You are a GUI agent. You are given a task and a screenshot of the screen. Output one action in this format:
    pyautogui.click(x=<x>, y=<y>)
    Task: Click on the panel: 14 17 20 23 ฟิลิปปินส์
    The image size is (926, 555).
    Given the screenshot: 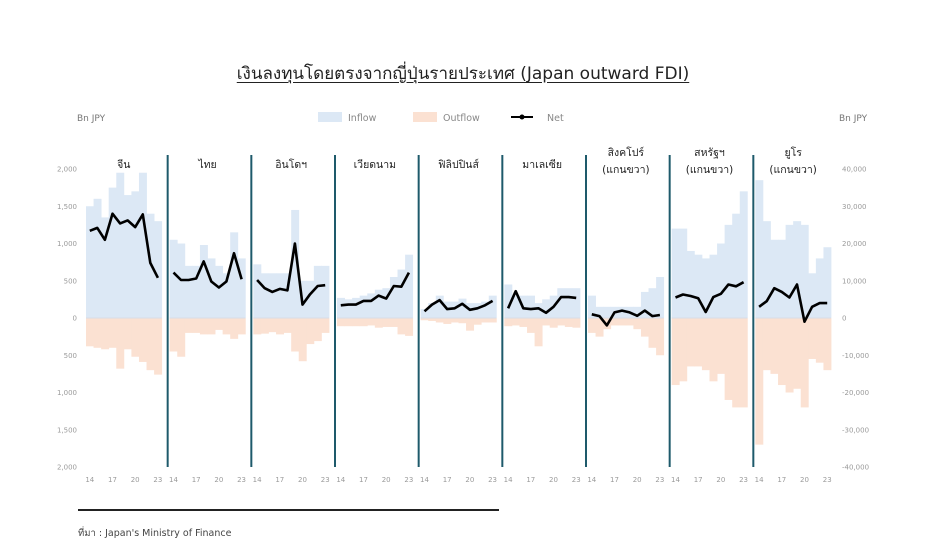 What is the action you would take?
    pyautogui.click(x=462, y=319)
    